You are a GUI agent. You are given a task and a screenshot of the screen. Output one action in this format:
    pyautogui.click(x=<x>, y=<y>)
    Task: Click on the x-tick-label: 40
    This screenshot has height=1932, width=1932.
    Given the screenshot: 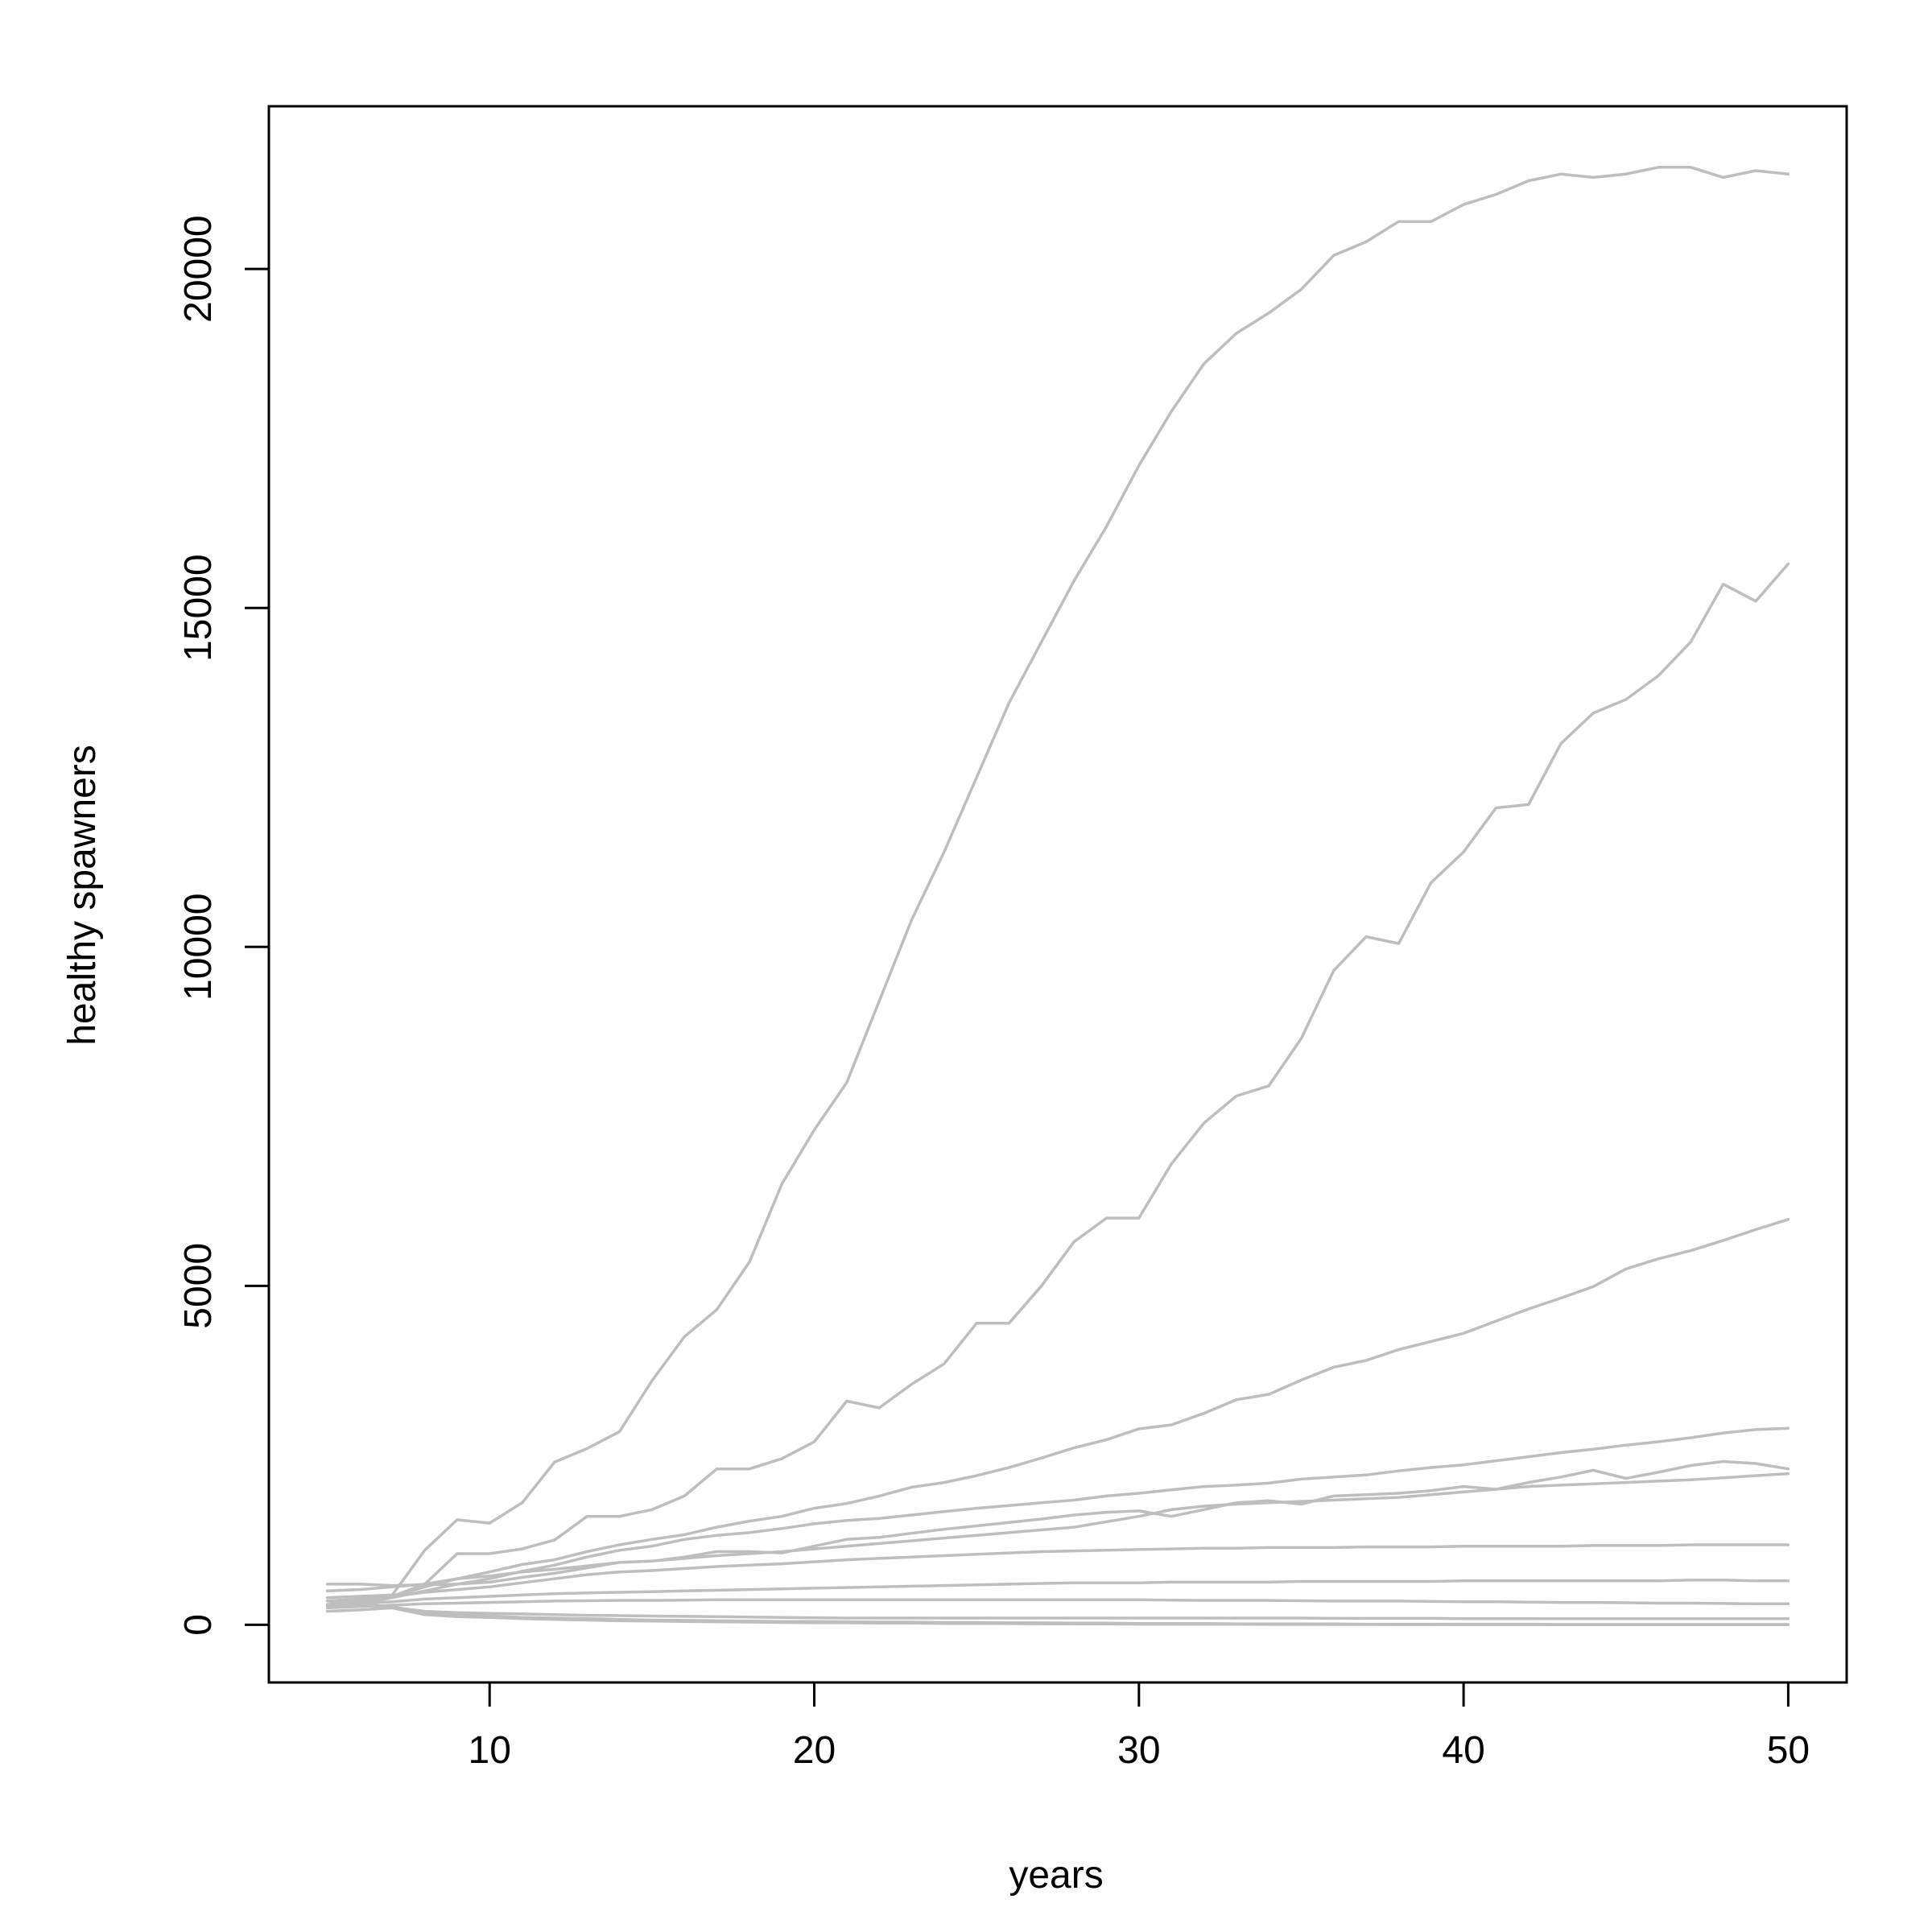 What is the action you would take?
    pyautogui.click(x=1463, y=1750)
    